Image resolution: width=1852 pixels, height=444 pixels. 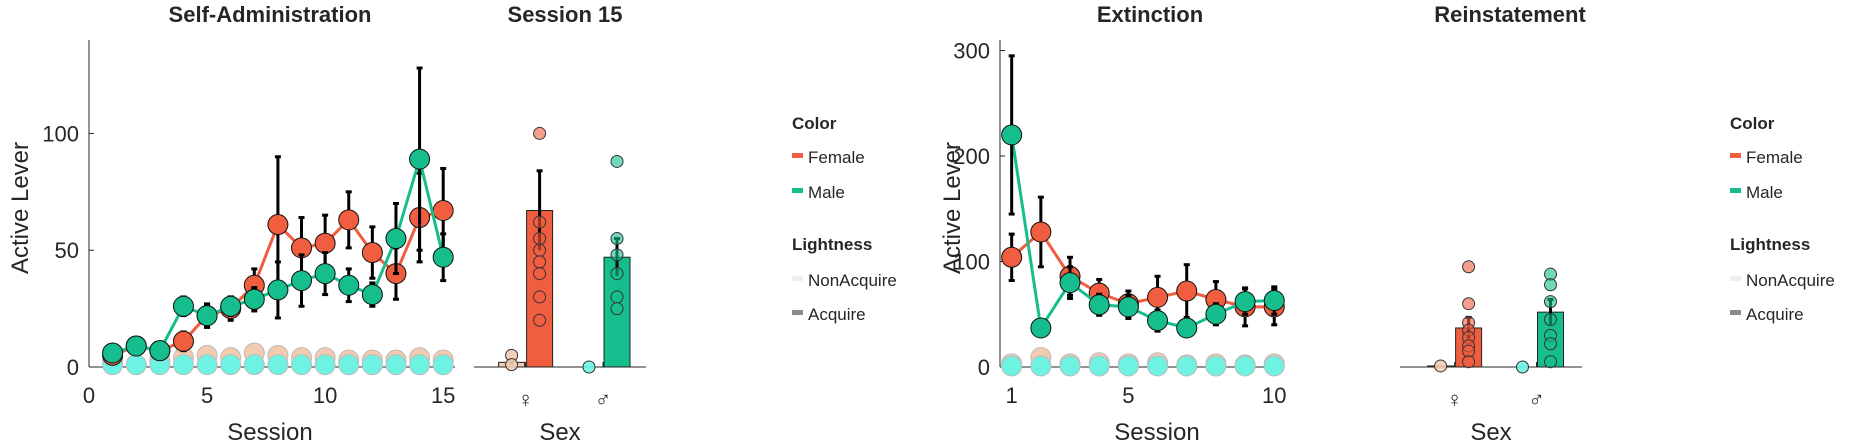 What do you see at coordinates (443, 395) in the screenshot?
I see `x-tick-label: 15` at bounding box center [443, 395].